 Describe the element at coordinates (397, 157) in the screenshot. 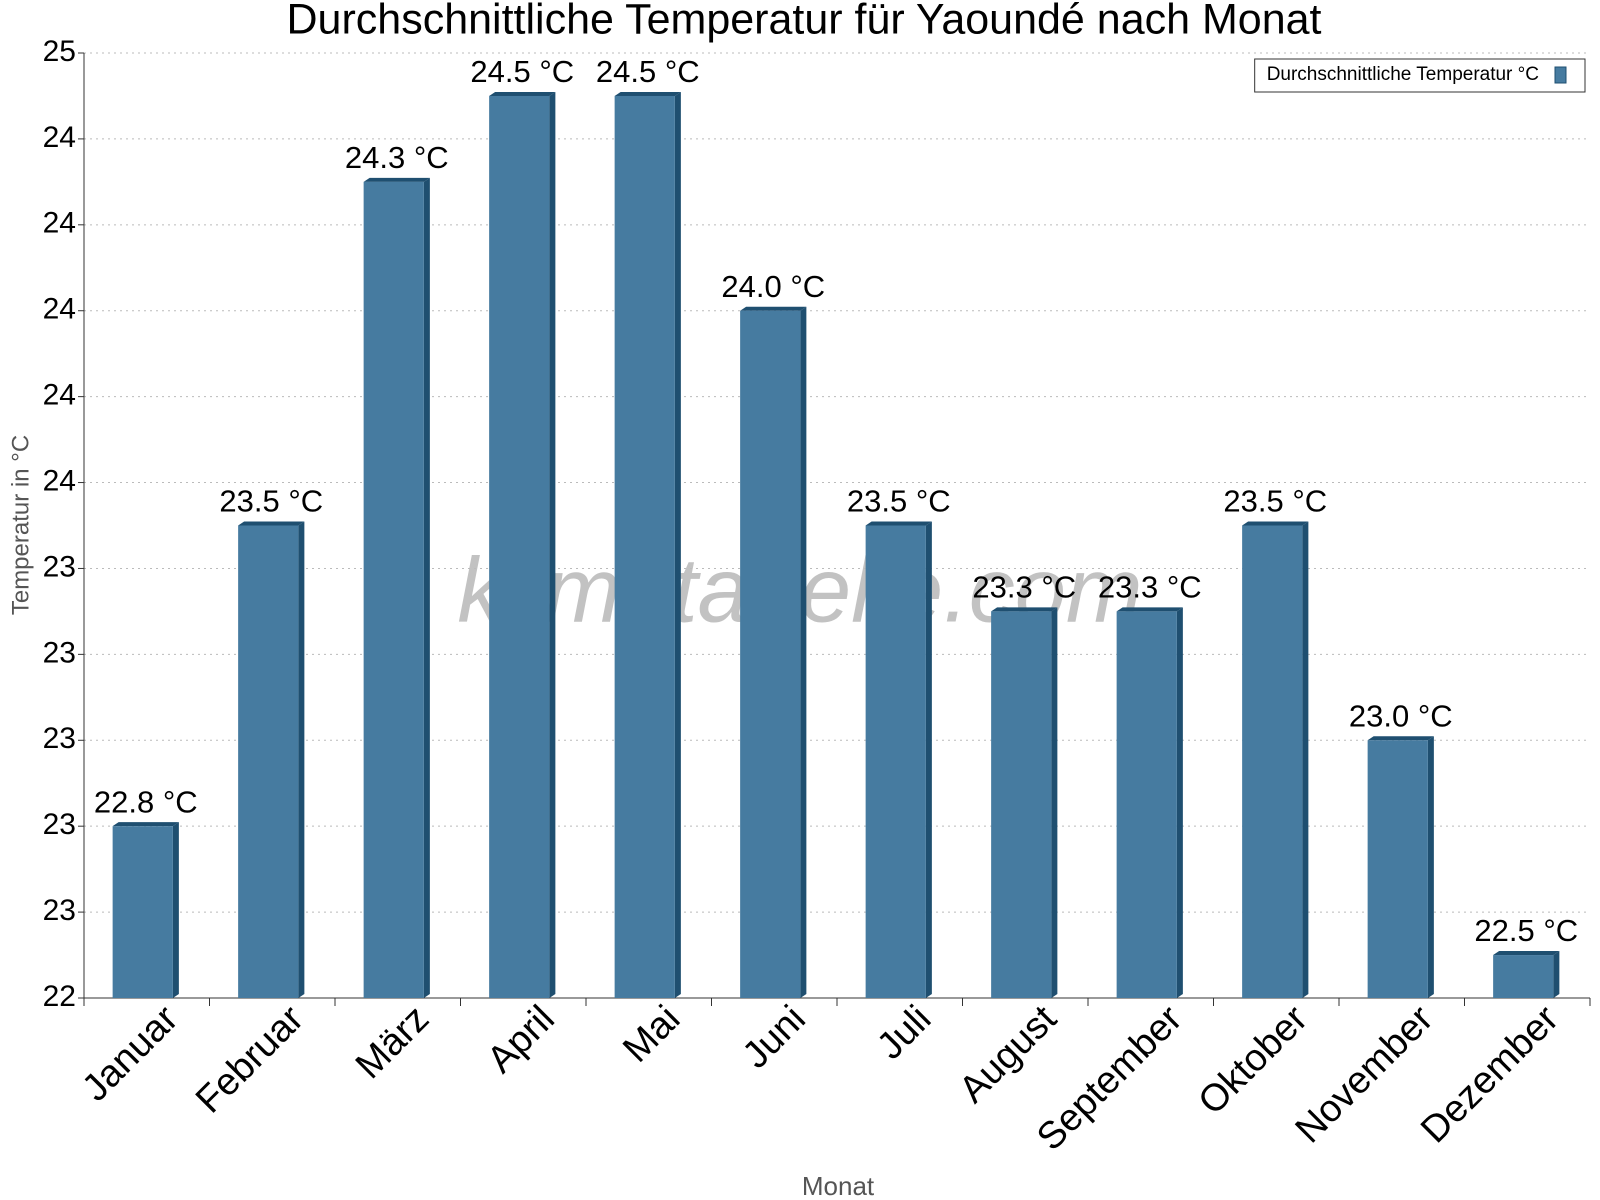

I see `data-label: 24.3 °C` at that location.